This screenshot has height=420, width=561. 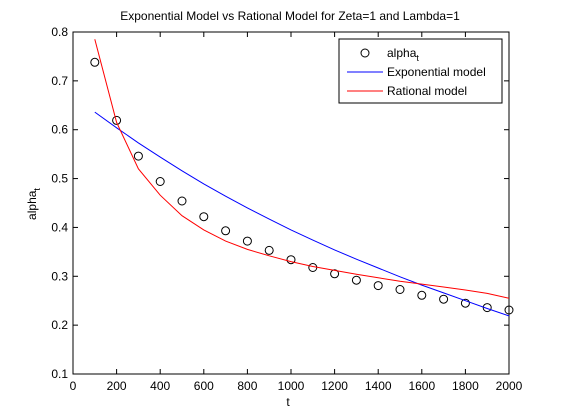 I want to click on y-tick-label: 0.8, so click(x=59, y=32).